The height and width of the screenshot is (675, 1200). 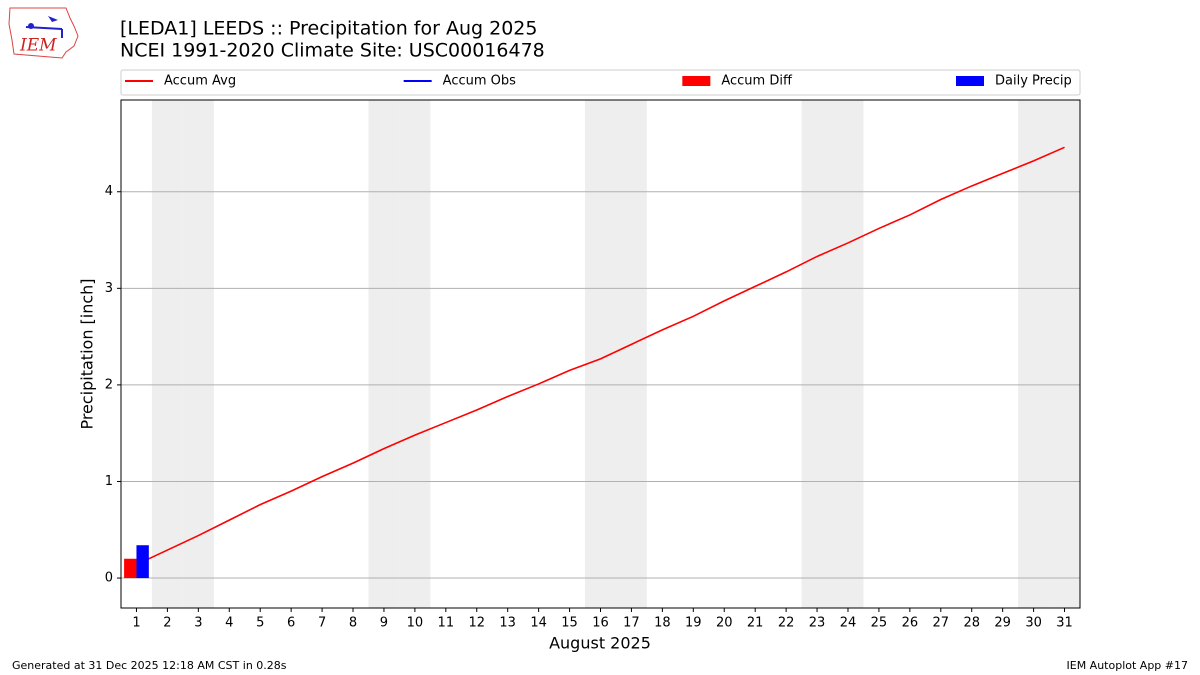 I want to click on logo-text: IEM, so click(x=38, y=46).